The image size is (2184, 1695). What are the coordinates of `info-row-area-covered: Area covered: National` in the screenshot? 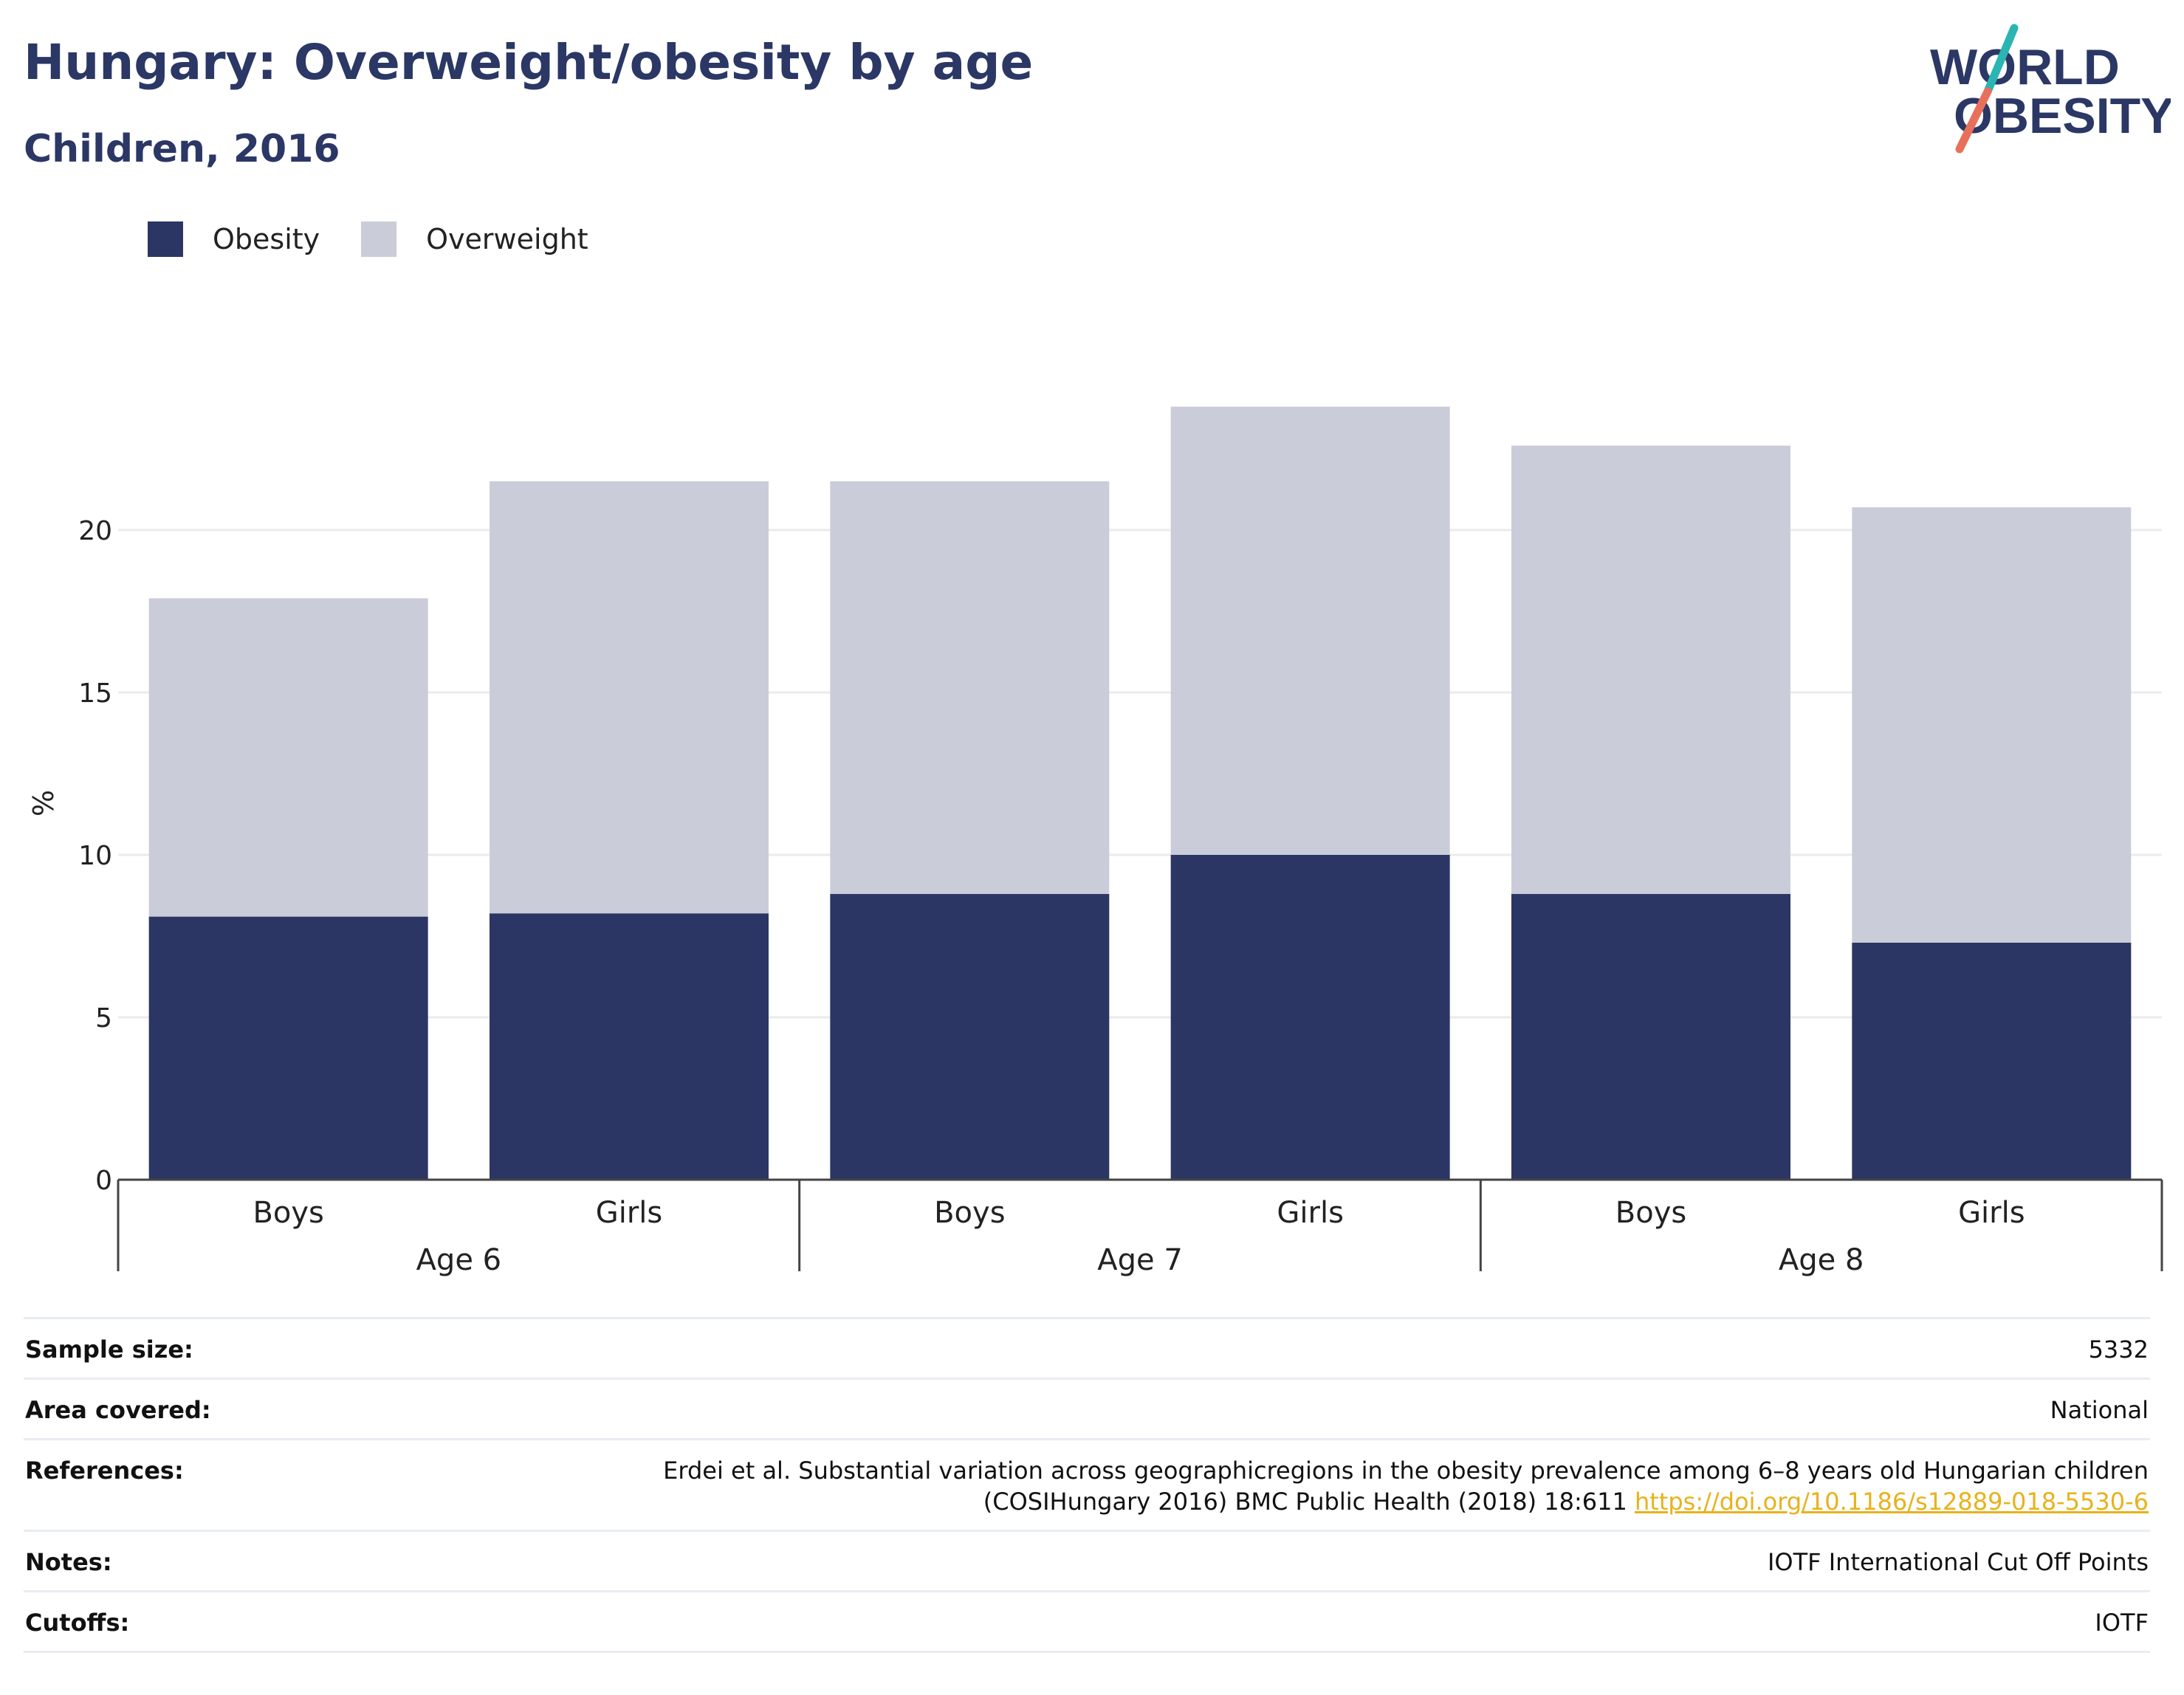 It's located at (1087, 1409).